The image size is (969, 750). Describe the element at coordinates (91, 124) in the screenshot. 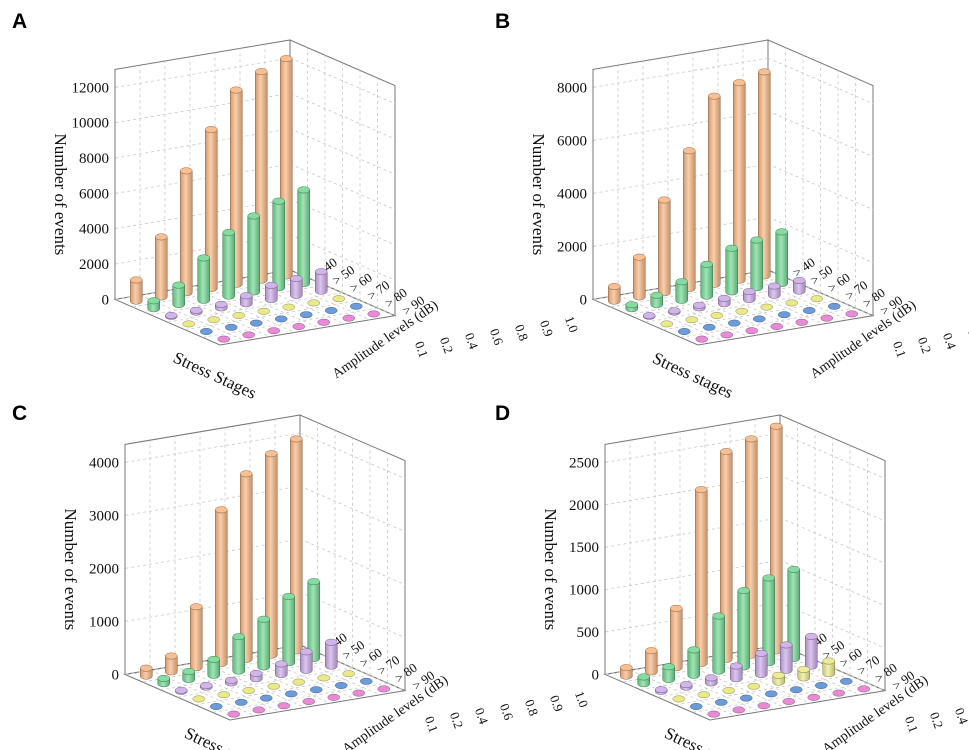

I see `z-tick-label: 10000` at that location.